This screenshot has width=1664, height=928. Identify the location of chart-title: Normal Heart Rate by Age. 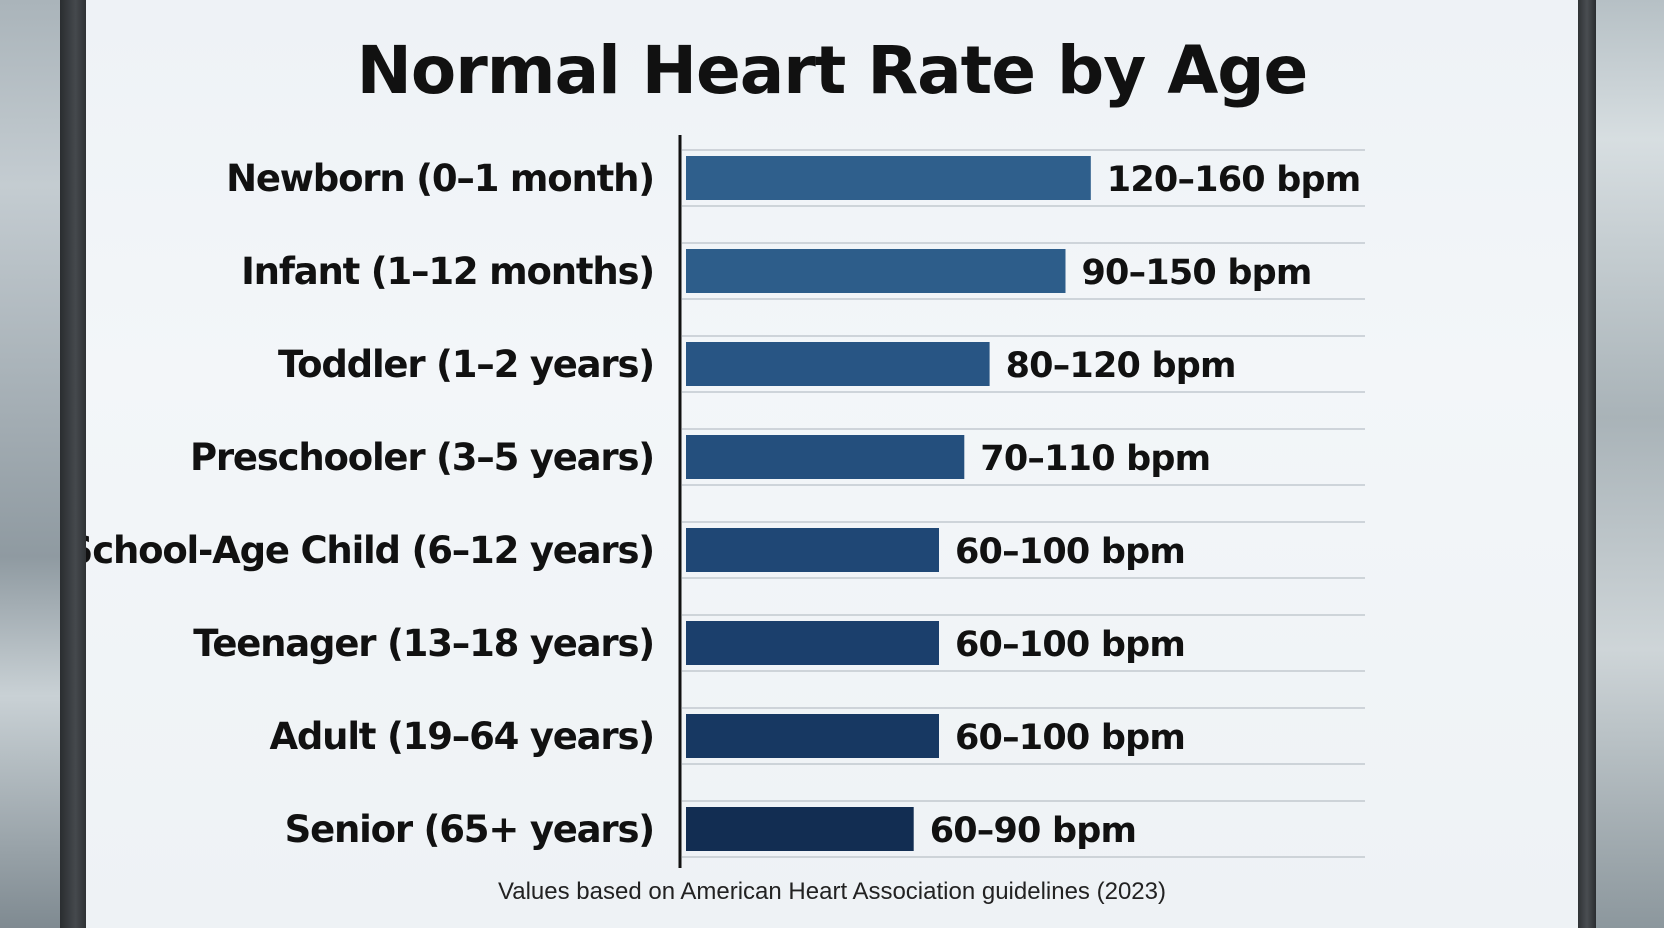
(832, 70).